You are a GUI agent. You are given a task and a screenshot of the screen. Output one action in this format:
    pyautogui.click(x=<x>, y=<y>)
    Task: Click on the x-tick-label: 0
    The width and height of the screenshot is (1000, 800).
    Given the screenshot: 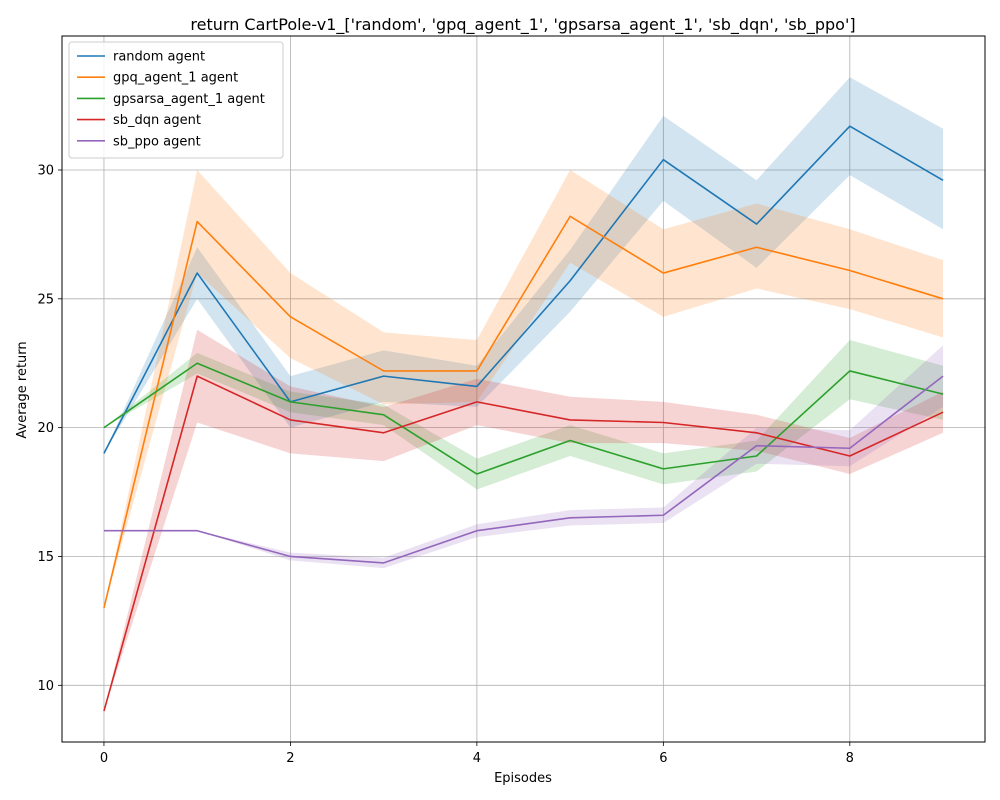 What is the action you would take?
    pyautogui.click(x=104, y=758)
    